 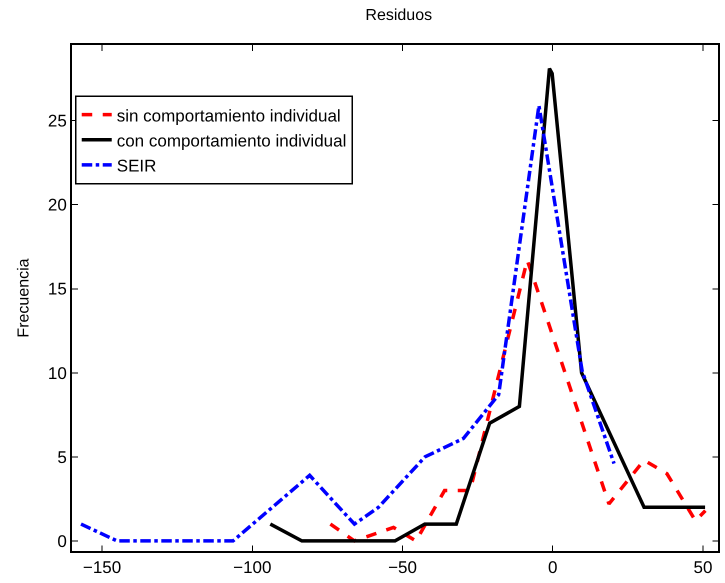 What do you see at coordinates (102, 568) in the screenshot?
I see `x-tick-label: −150` at bounding box center [102, 568].